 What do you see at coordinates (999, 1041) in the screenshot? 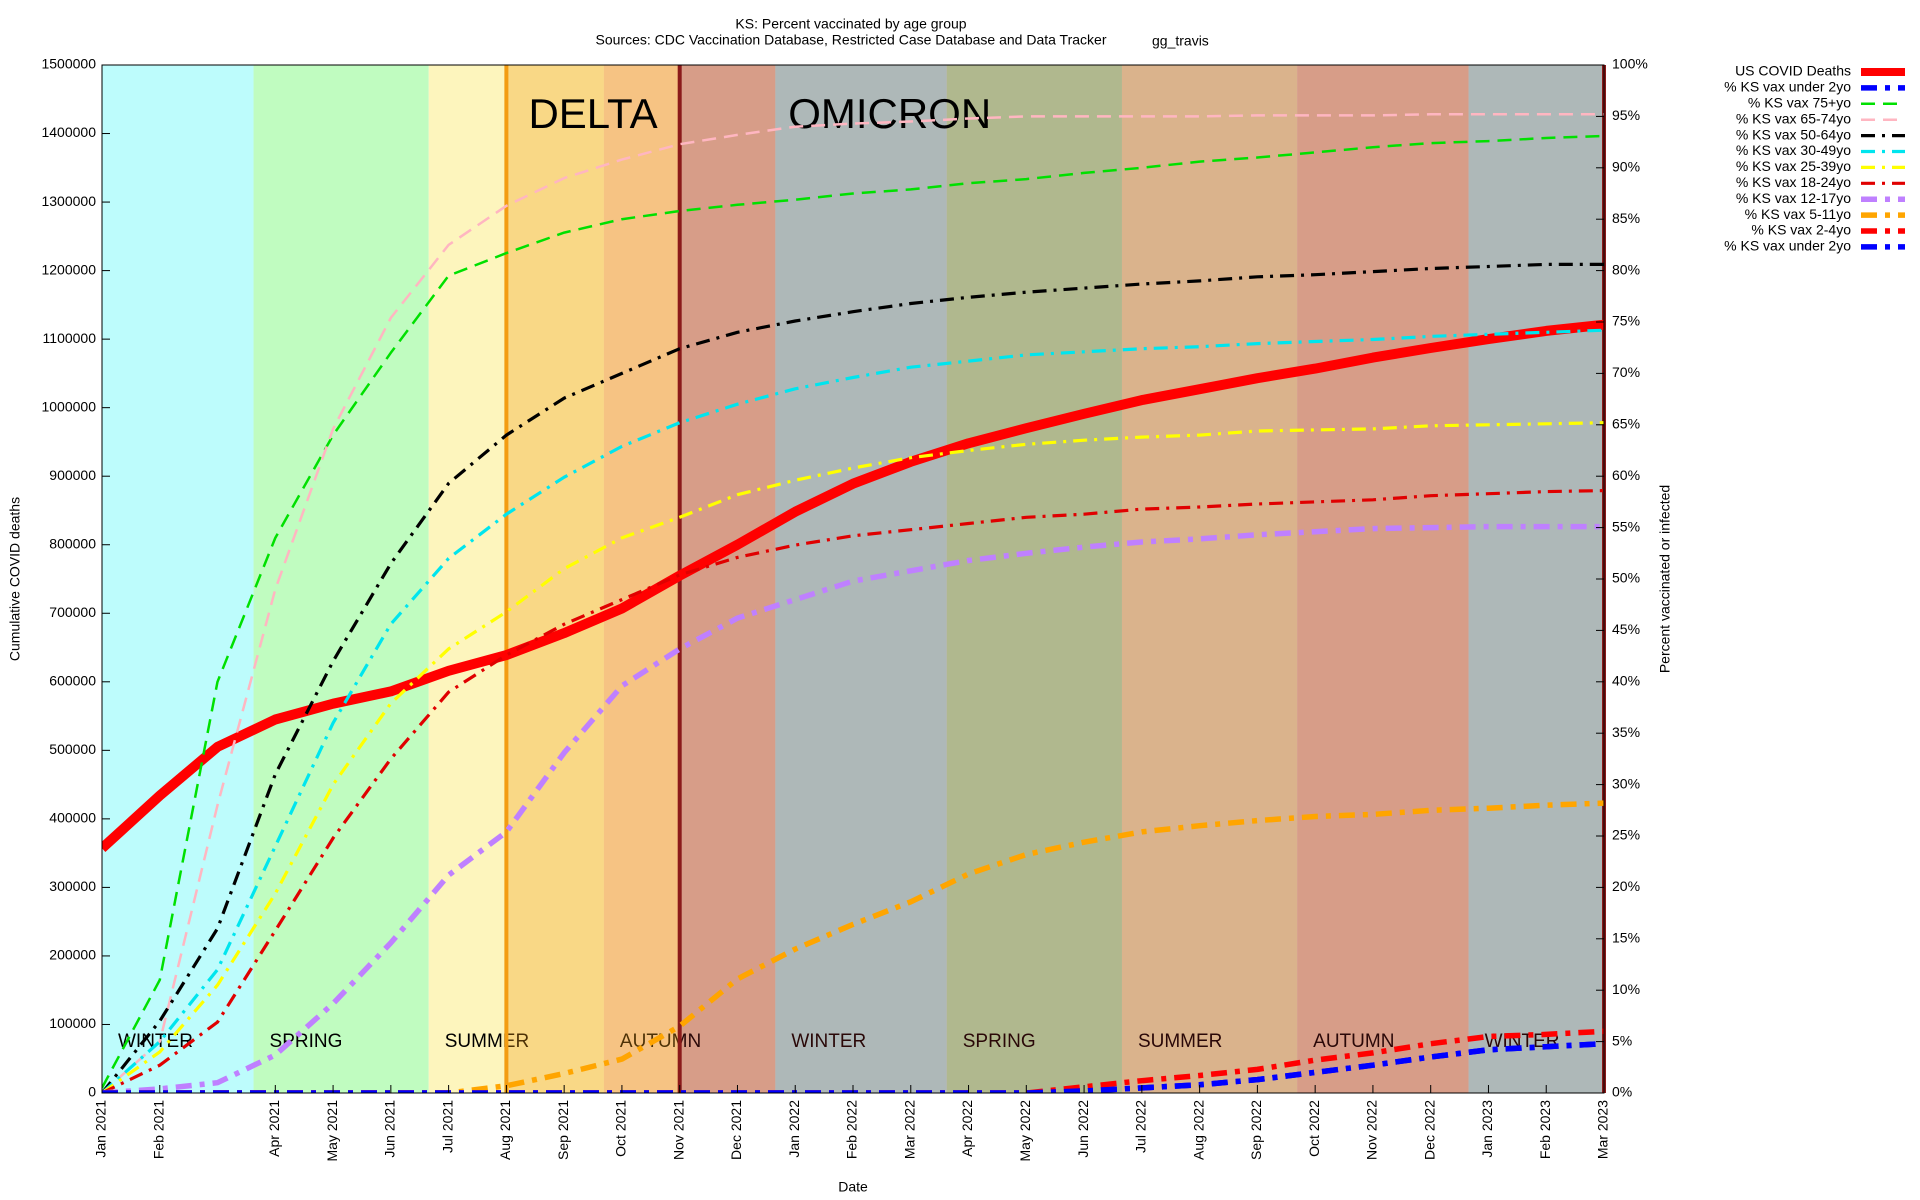
I see `season-label: SPRING` at bounding box center [999, 1041].